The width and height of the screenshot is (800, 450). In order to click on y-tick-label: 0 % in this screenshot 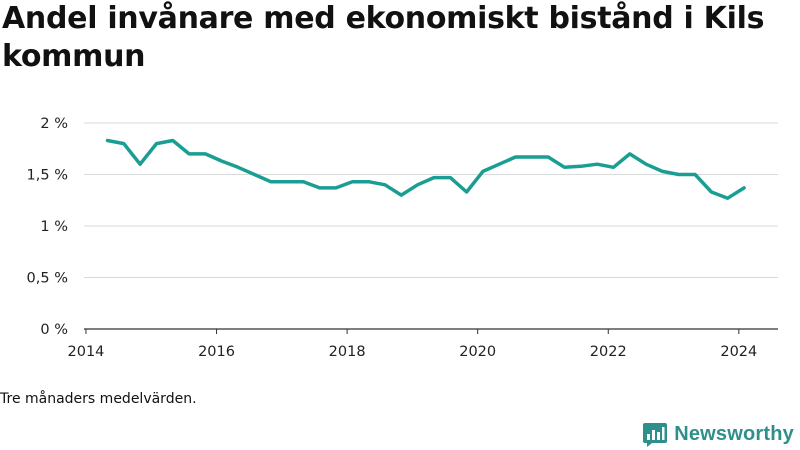, I will do `click(54, 330)`.